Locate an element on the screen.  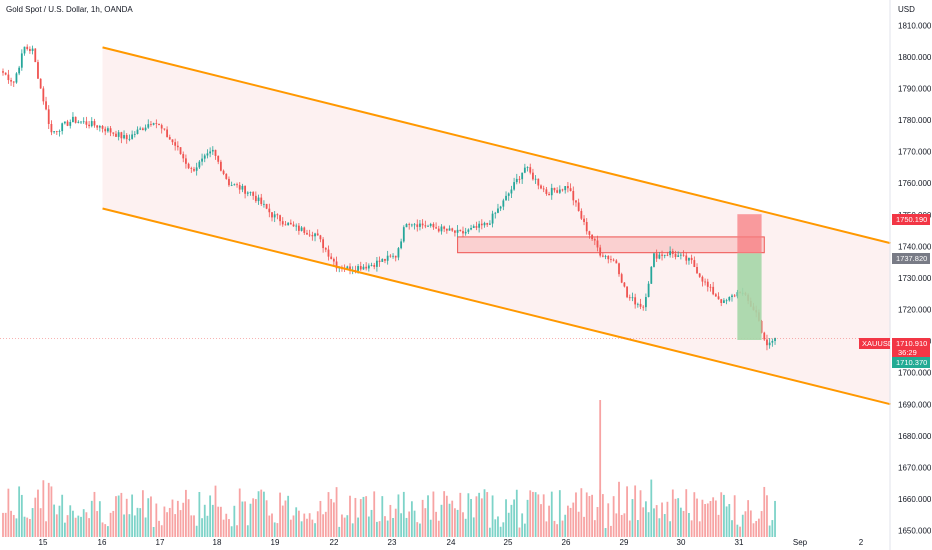
price-tick-label: 1760.000 is located at coordinates (915, 183).